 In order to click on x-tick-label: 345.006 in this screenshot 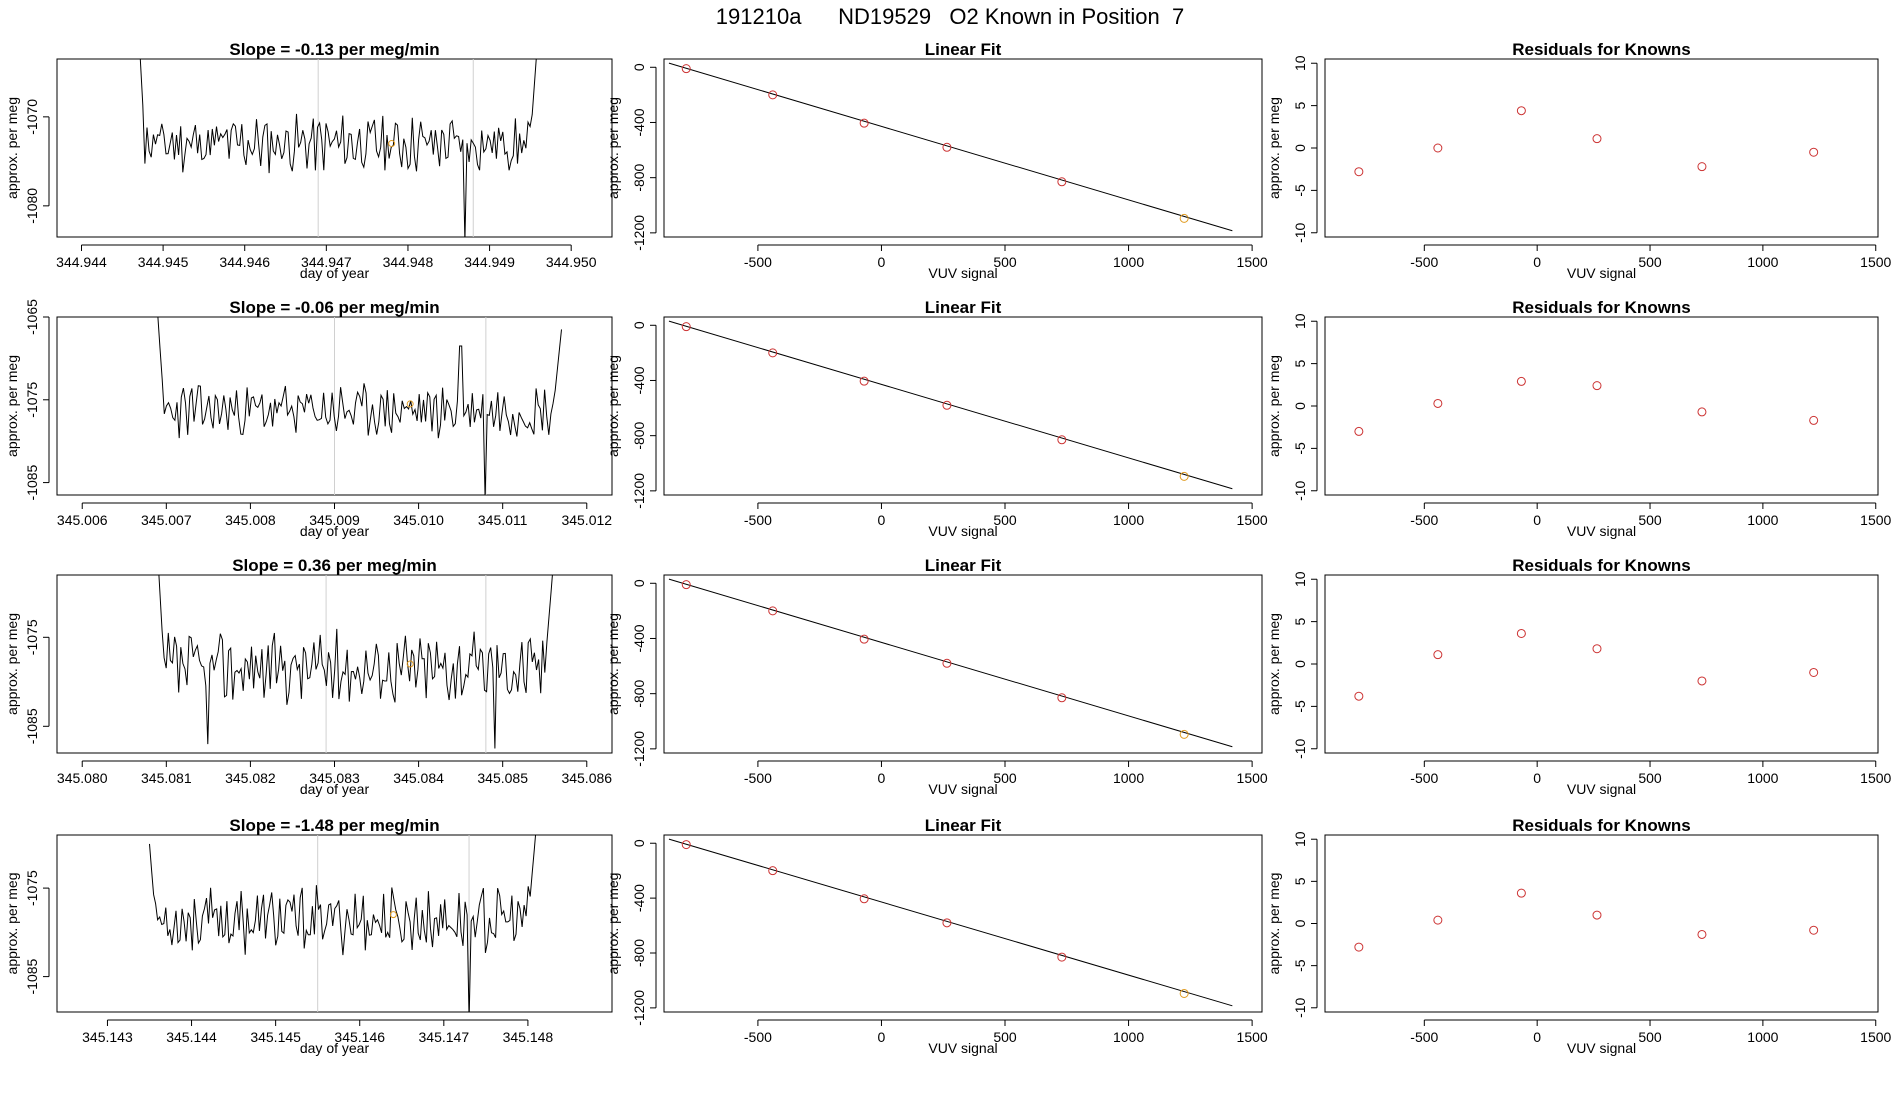, I will do `click(82, 520)`.